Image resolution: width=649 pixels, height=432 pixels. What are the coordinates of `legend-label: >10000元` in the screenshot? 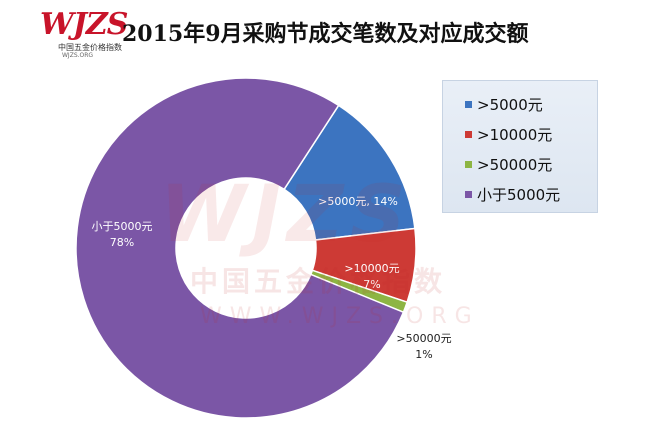 It's located at (515, 134).